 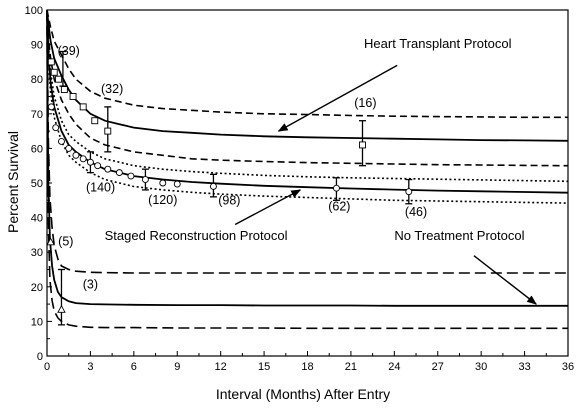 I want to click on heart-count-label: (16), so click(x=365, y=103).